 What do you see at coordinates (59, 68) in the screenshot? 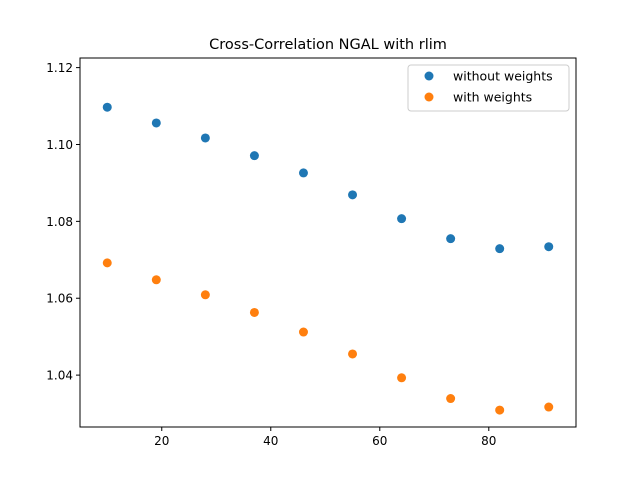
I see `y-tick-label: 1.12` at bounding box center [59, 68].